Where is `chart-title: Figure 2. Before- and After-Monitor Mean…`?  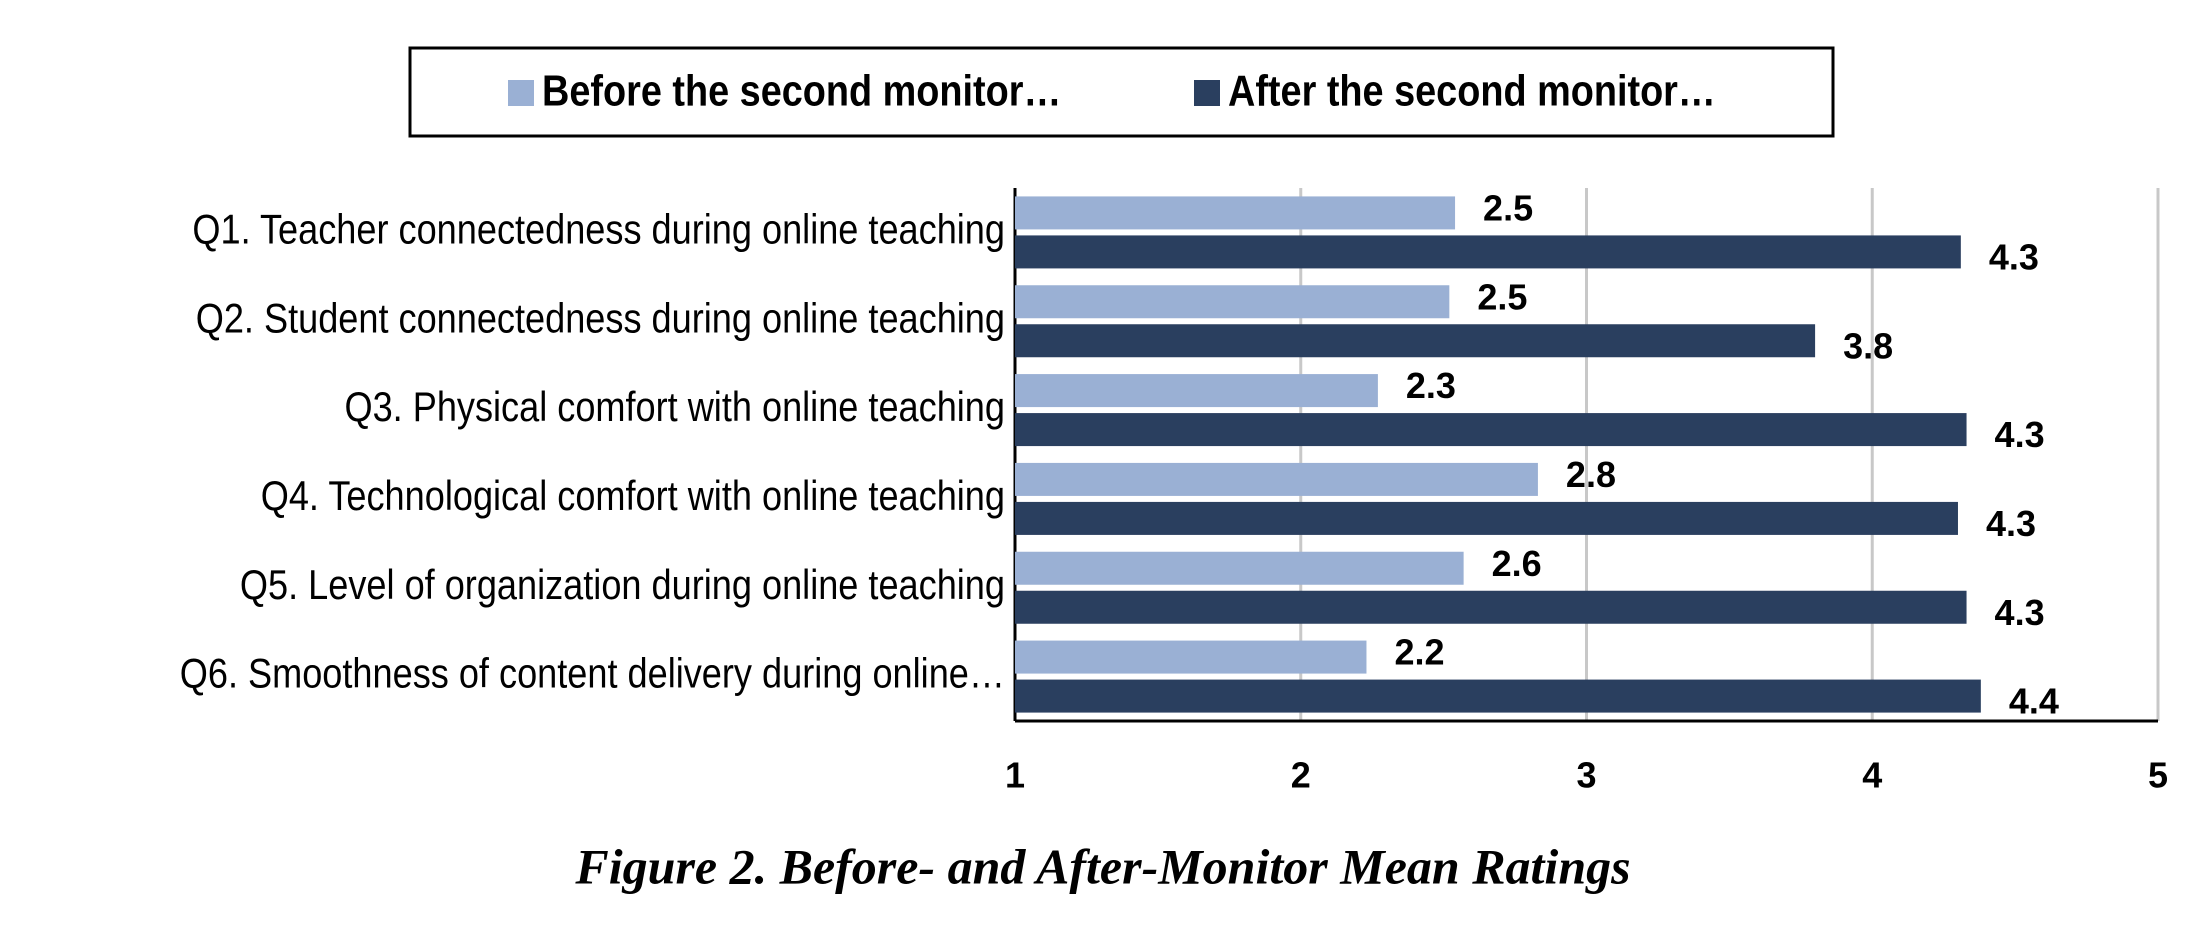 chart-title: Figure 2. Before- and After-Monitor Mean… is located at coordinates (1102, 866).